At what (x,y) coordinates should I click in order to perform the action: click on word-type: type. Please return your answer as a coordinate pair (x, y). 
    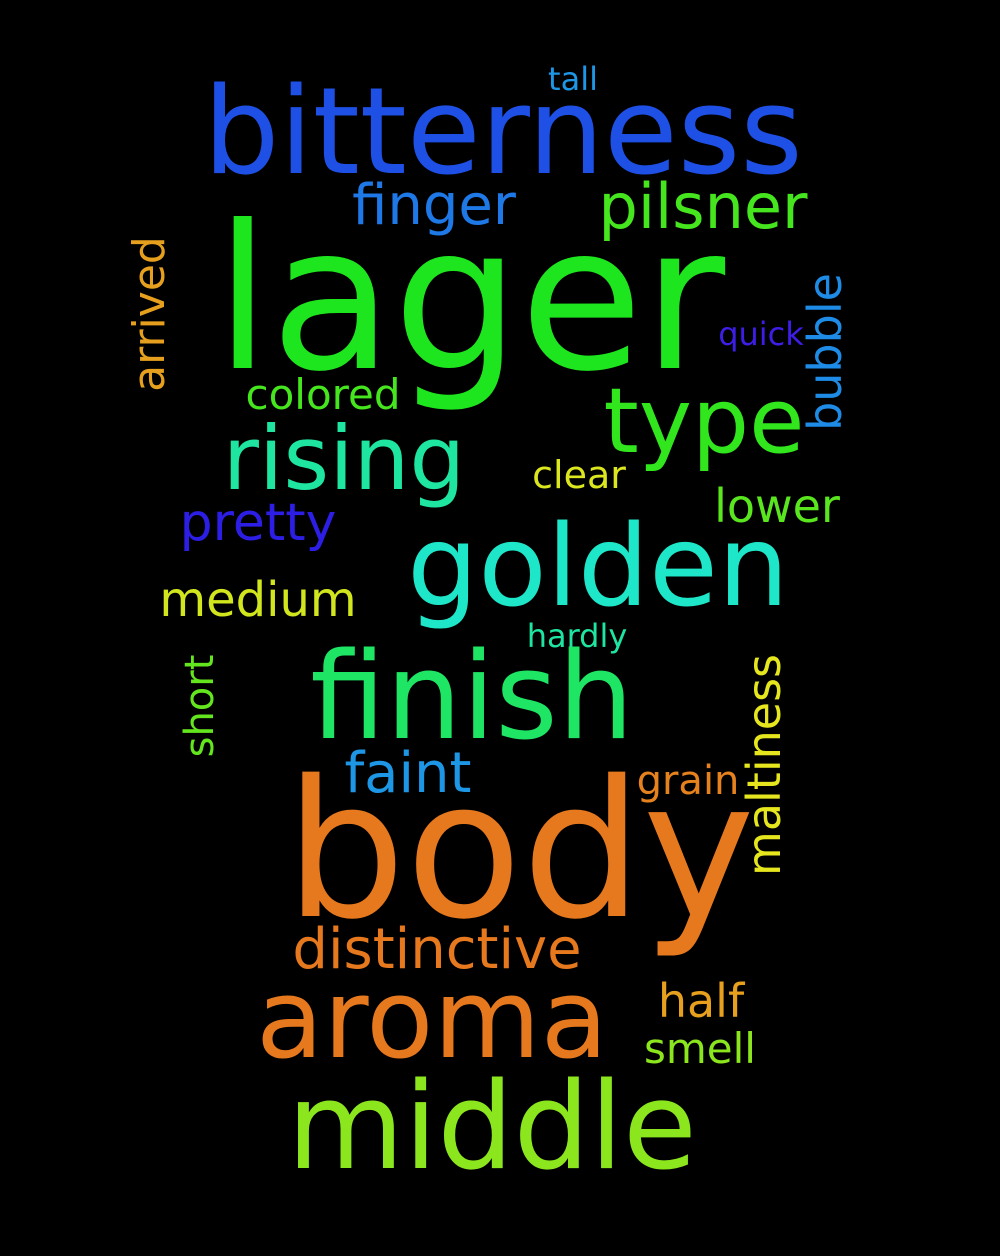
    Looking at the image, I should click on (703, 421).